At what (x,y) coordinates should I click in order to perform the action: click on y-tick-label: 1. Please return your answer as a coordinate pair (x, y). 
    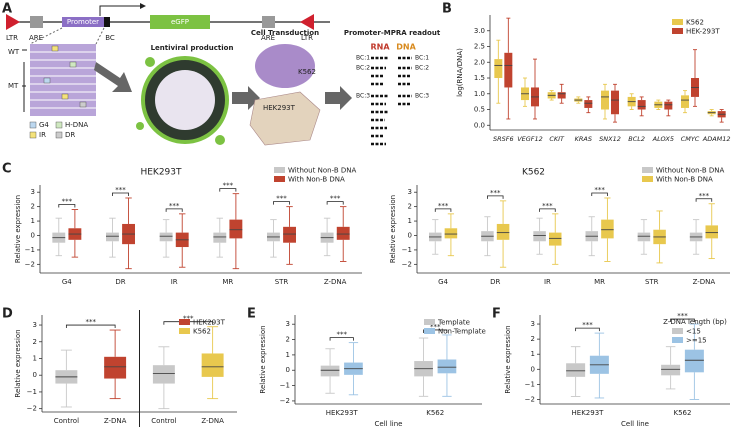
    Looking at the image, I should click on (533, 354).